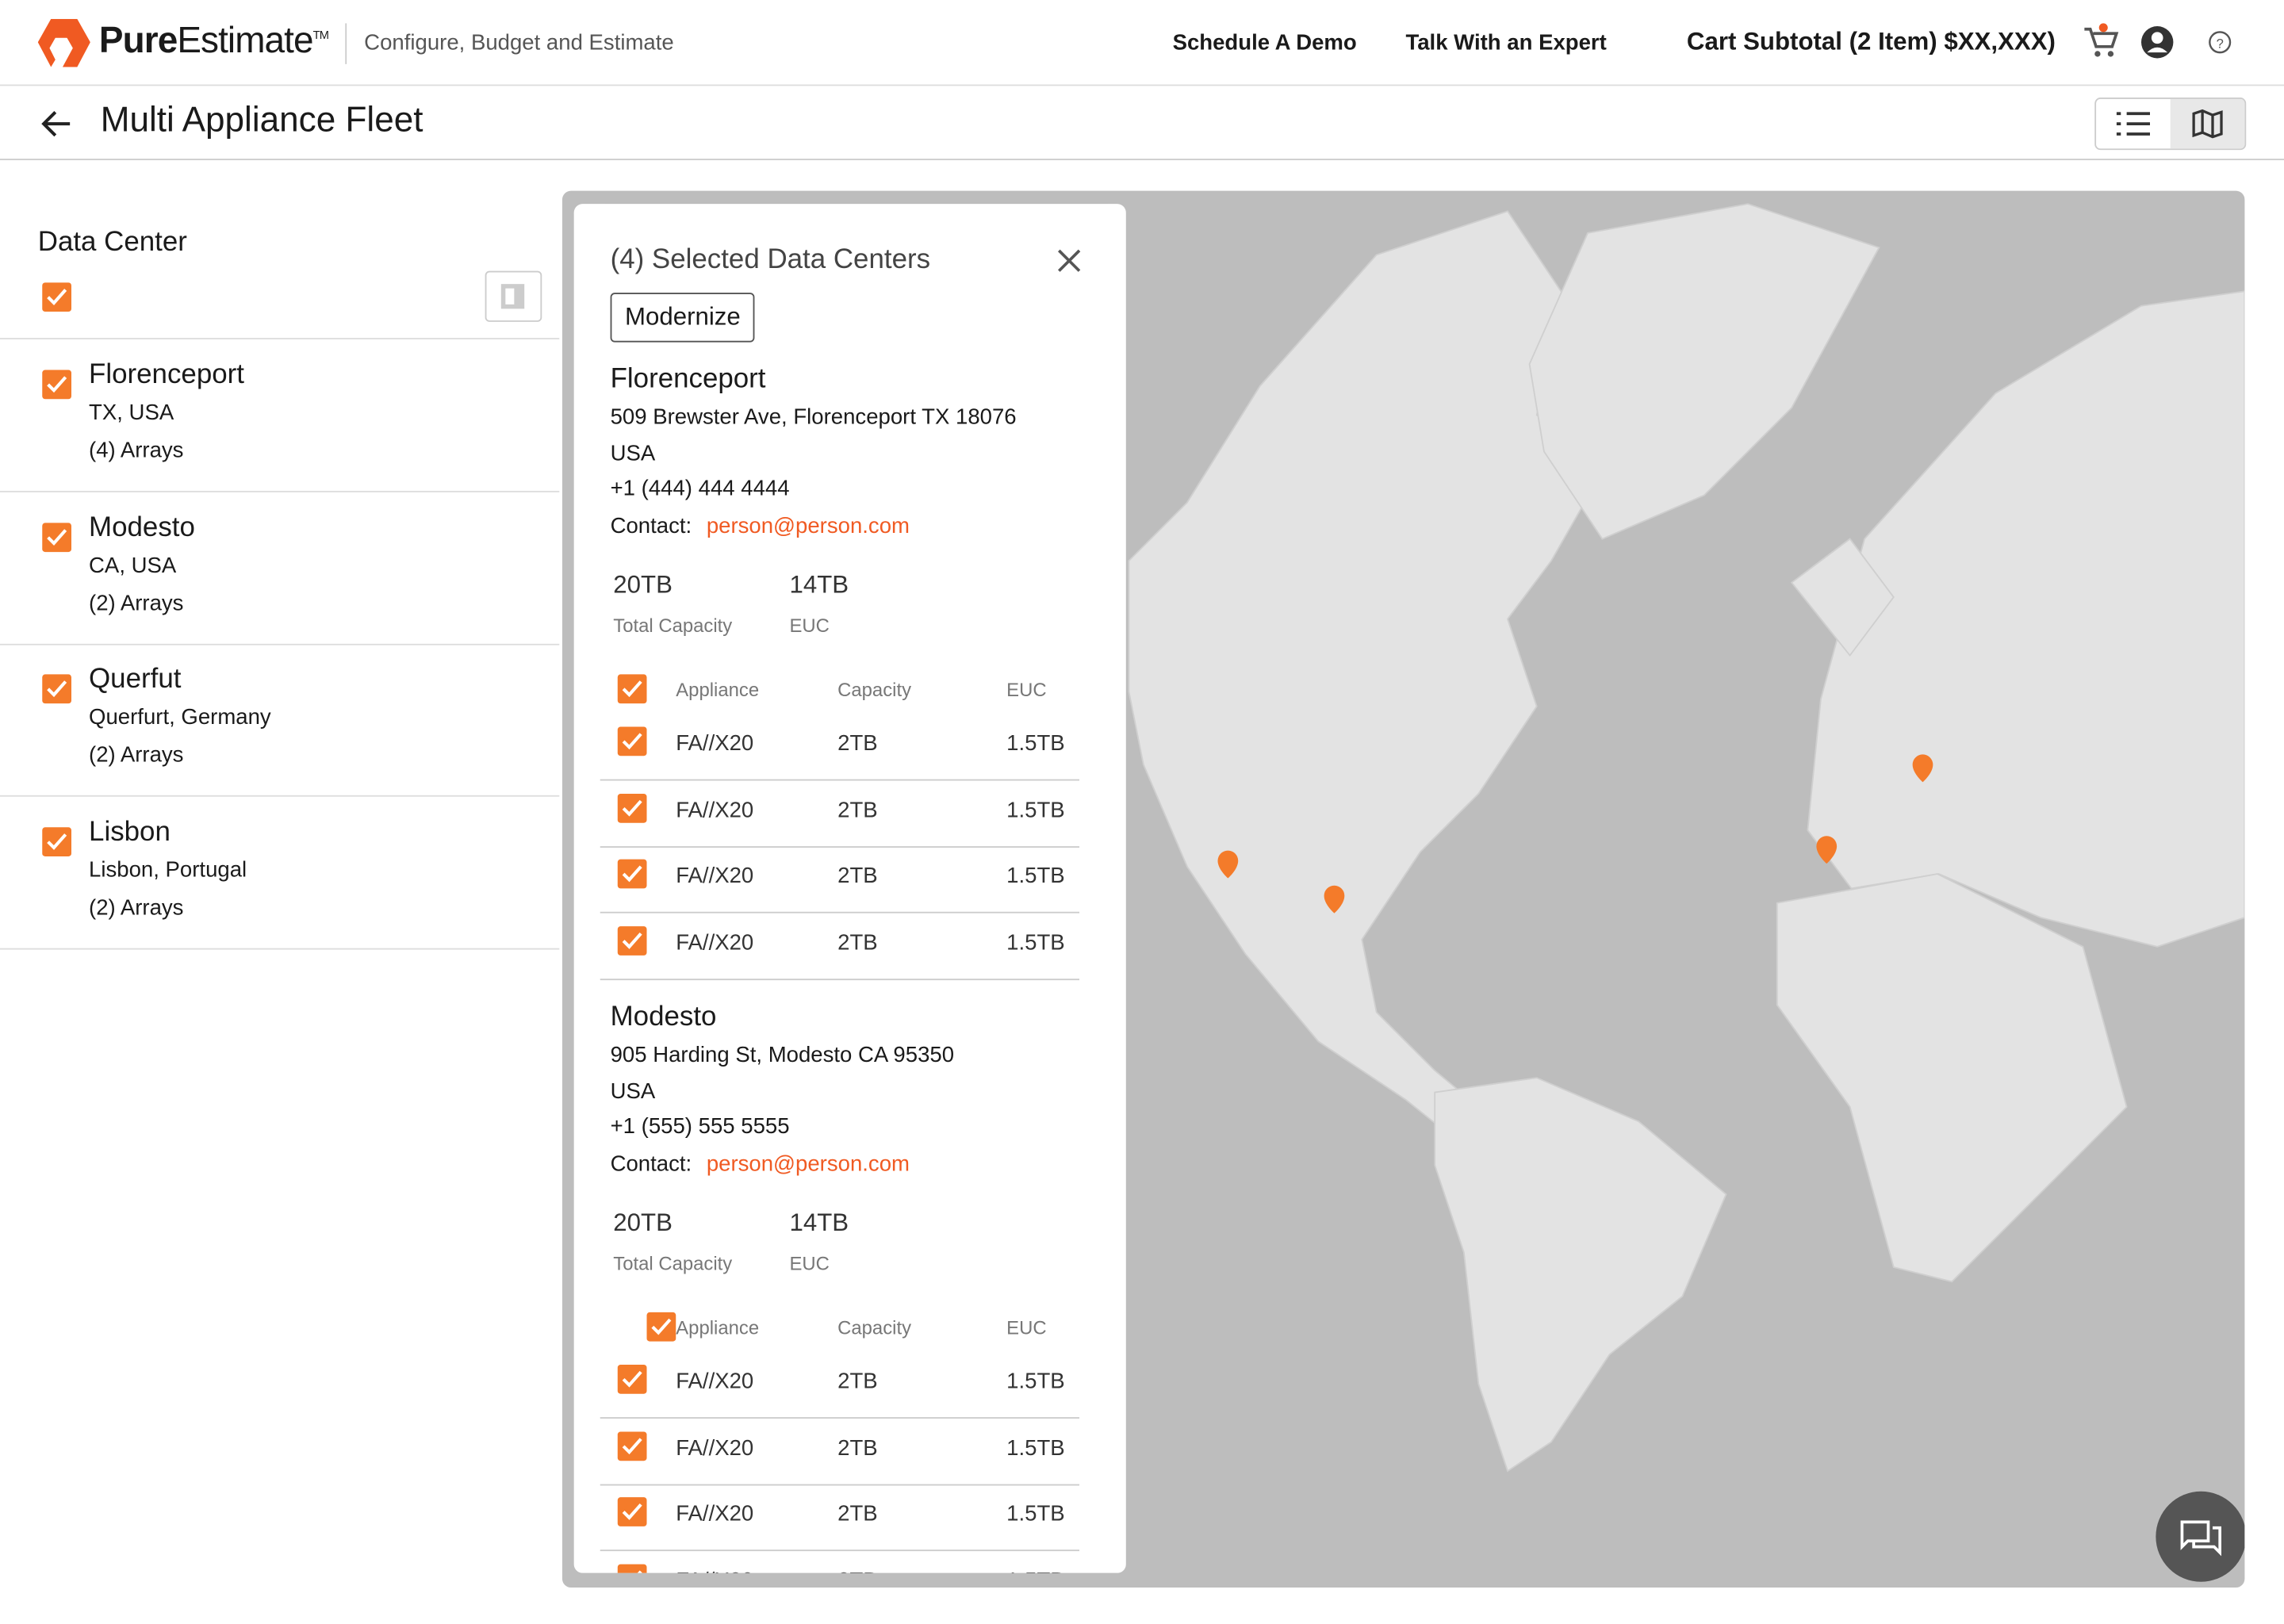 The width and height of the screenshot is (2284, 1624). What do you see at coordinates (136, 451) in the screenshot?
I see `item-arrays: (4) Arrays` at bounding box center [136, 451].